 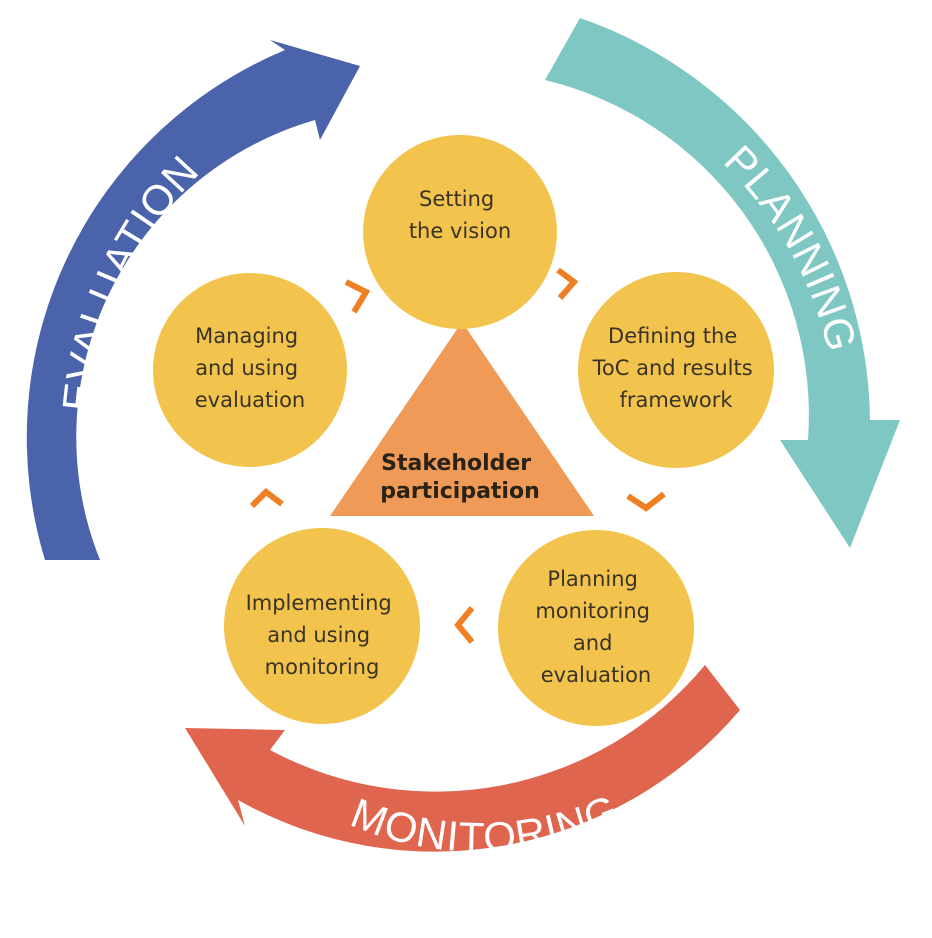 I want to click on step-circle-managing-evaluation: Managing and using evaluation, so click(x=250, y=370).